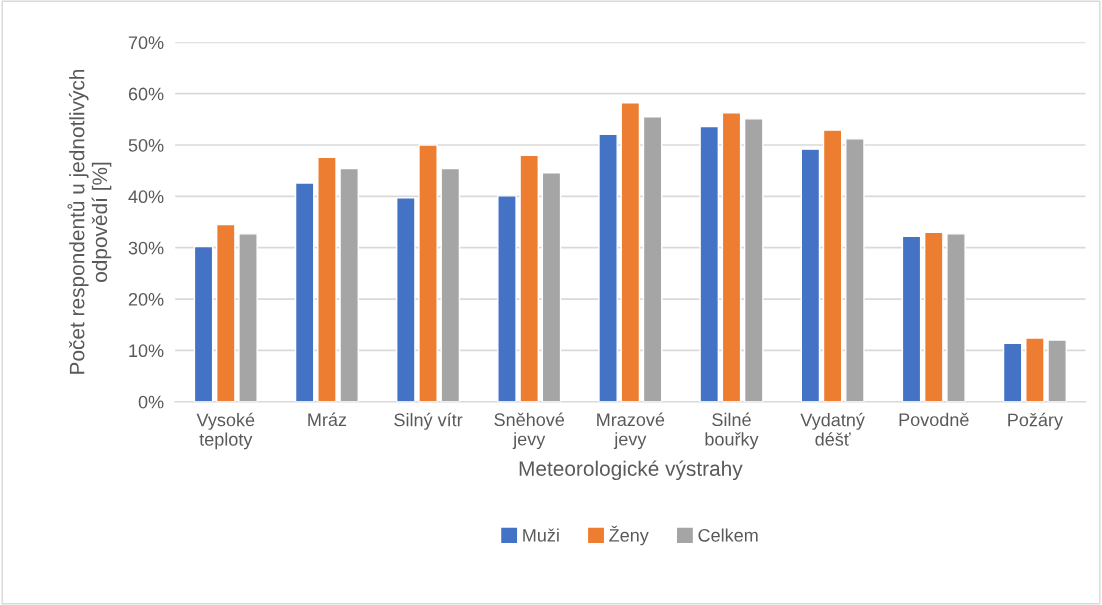 The image size is (1102, 605). Describe the element at coordinates (629, 535) in the screenshot. I see `legend-label: Ženy` at that location.